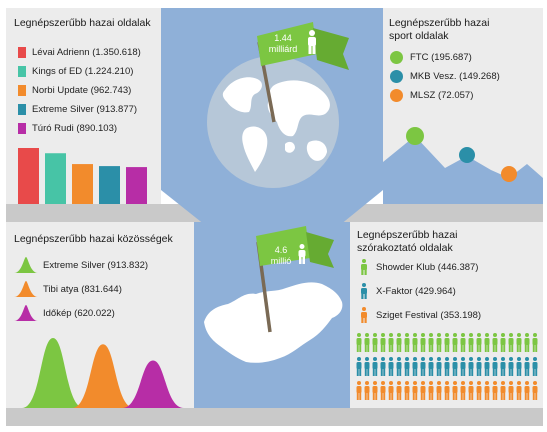  What do you see at coordinates (273, 322) in the screenshot?
I see `hungary-map-icon` at bounding box center [273, 322].